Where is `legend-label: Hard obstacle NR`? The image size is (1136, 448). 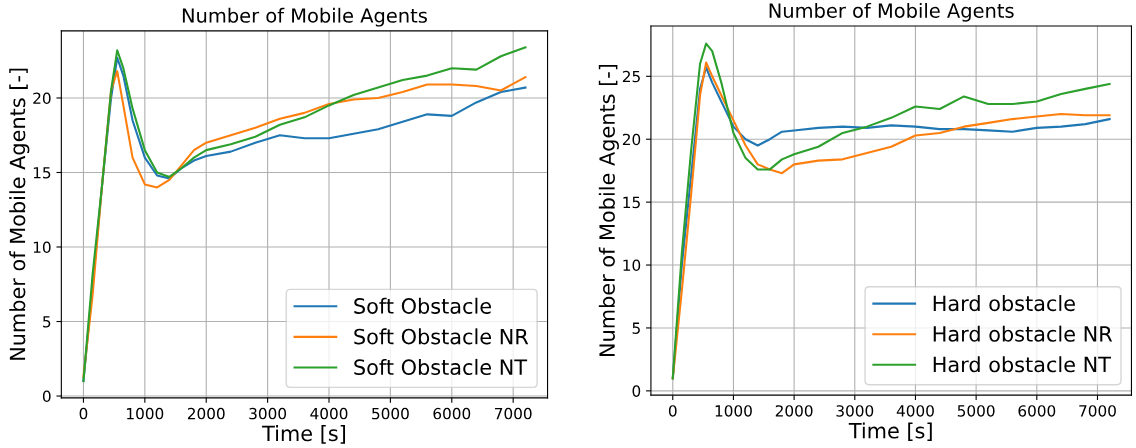
legend-label: Hard obstacle NR is located at coordinates (1023, 333).